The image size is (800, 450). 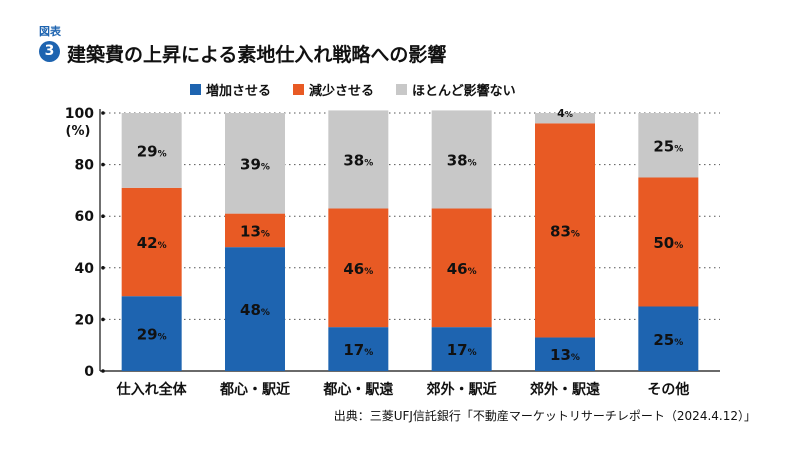 I want to click on y-unit-label: (%), so click(x=78, y=131).